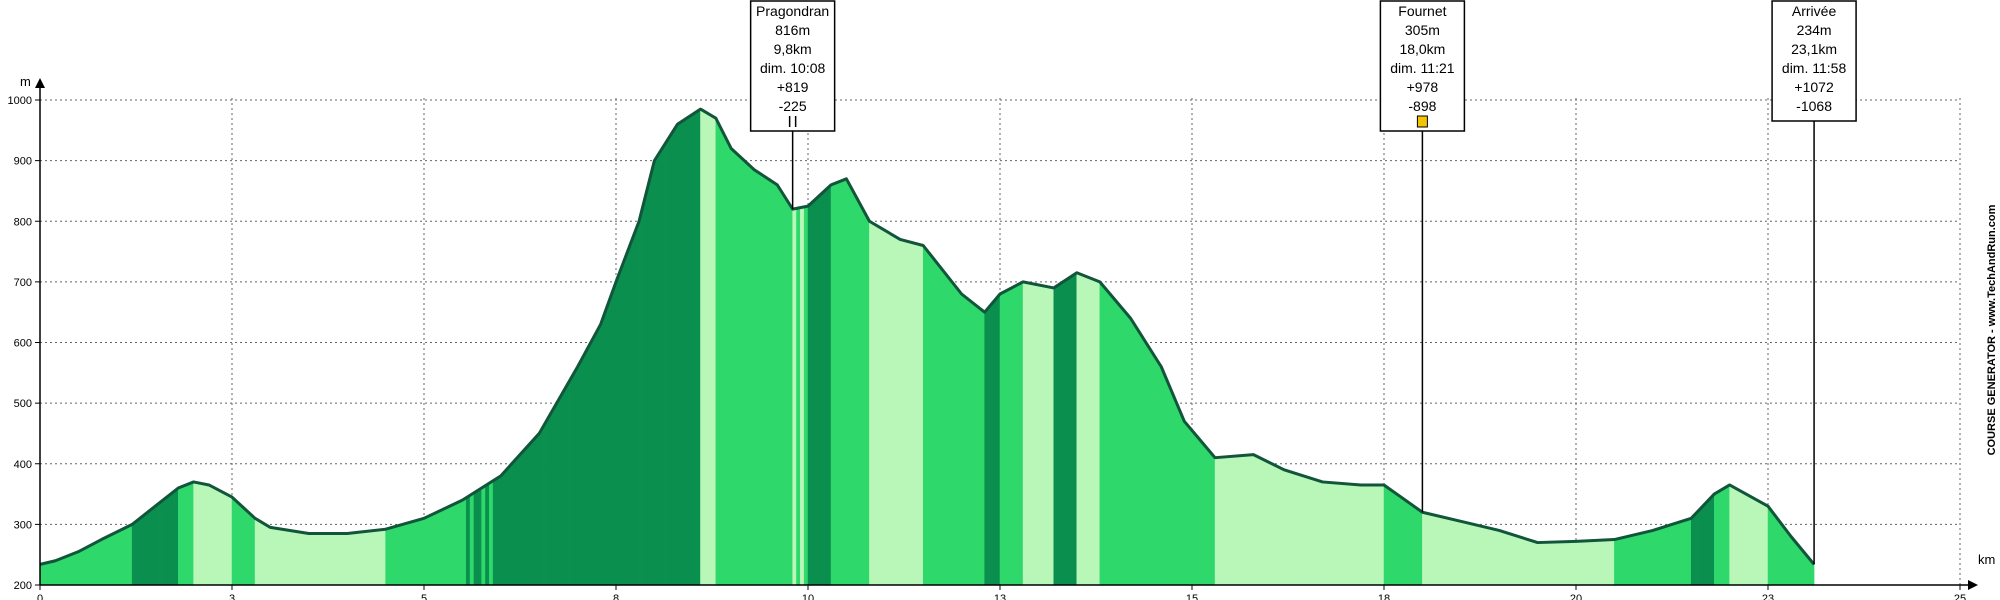 The image size is (2000, 600). I want to click on x-axis-unit: km, so click(1986, 559).